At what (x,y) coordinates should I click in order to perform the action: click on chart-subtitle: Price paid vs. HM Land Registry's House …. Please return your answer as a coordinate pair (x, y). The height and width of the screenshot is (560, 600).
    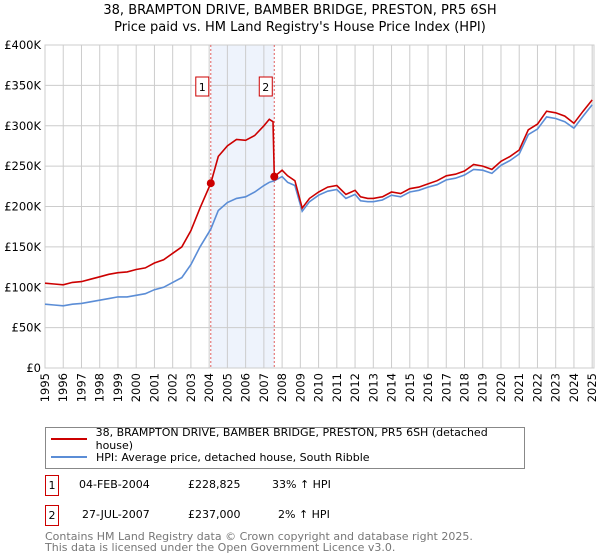
    Looking at the image, I should click on (300, 27).